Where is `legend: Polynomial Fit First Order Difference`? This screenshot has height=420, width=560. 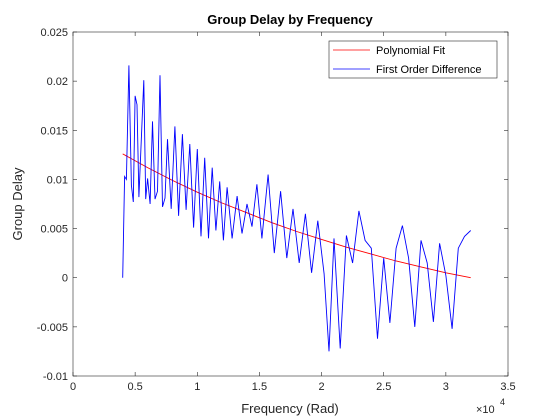
legend: Polynomial Fit First Order Difference is located at coordinates (413, 59).